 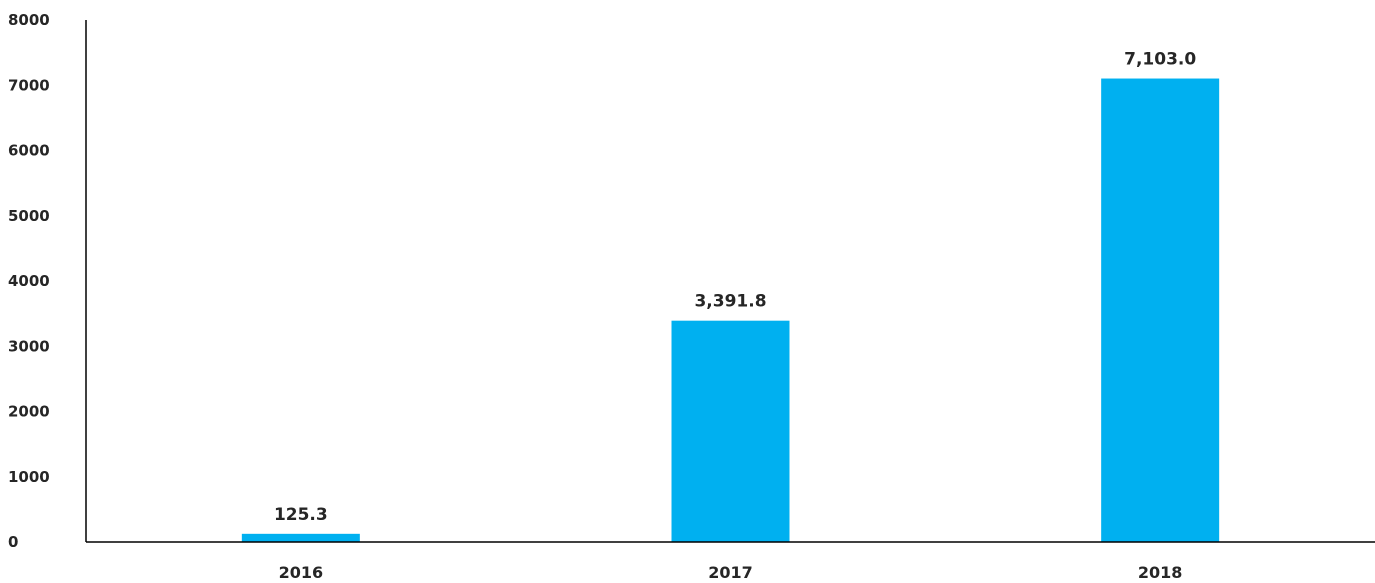 I want to click on y-tick-label: 6000, so click(x=29, y=151).